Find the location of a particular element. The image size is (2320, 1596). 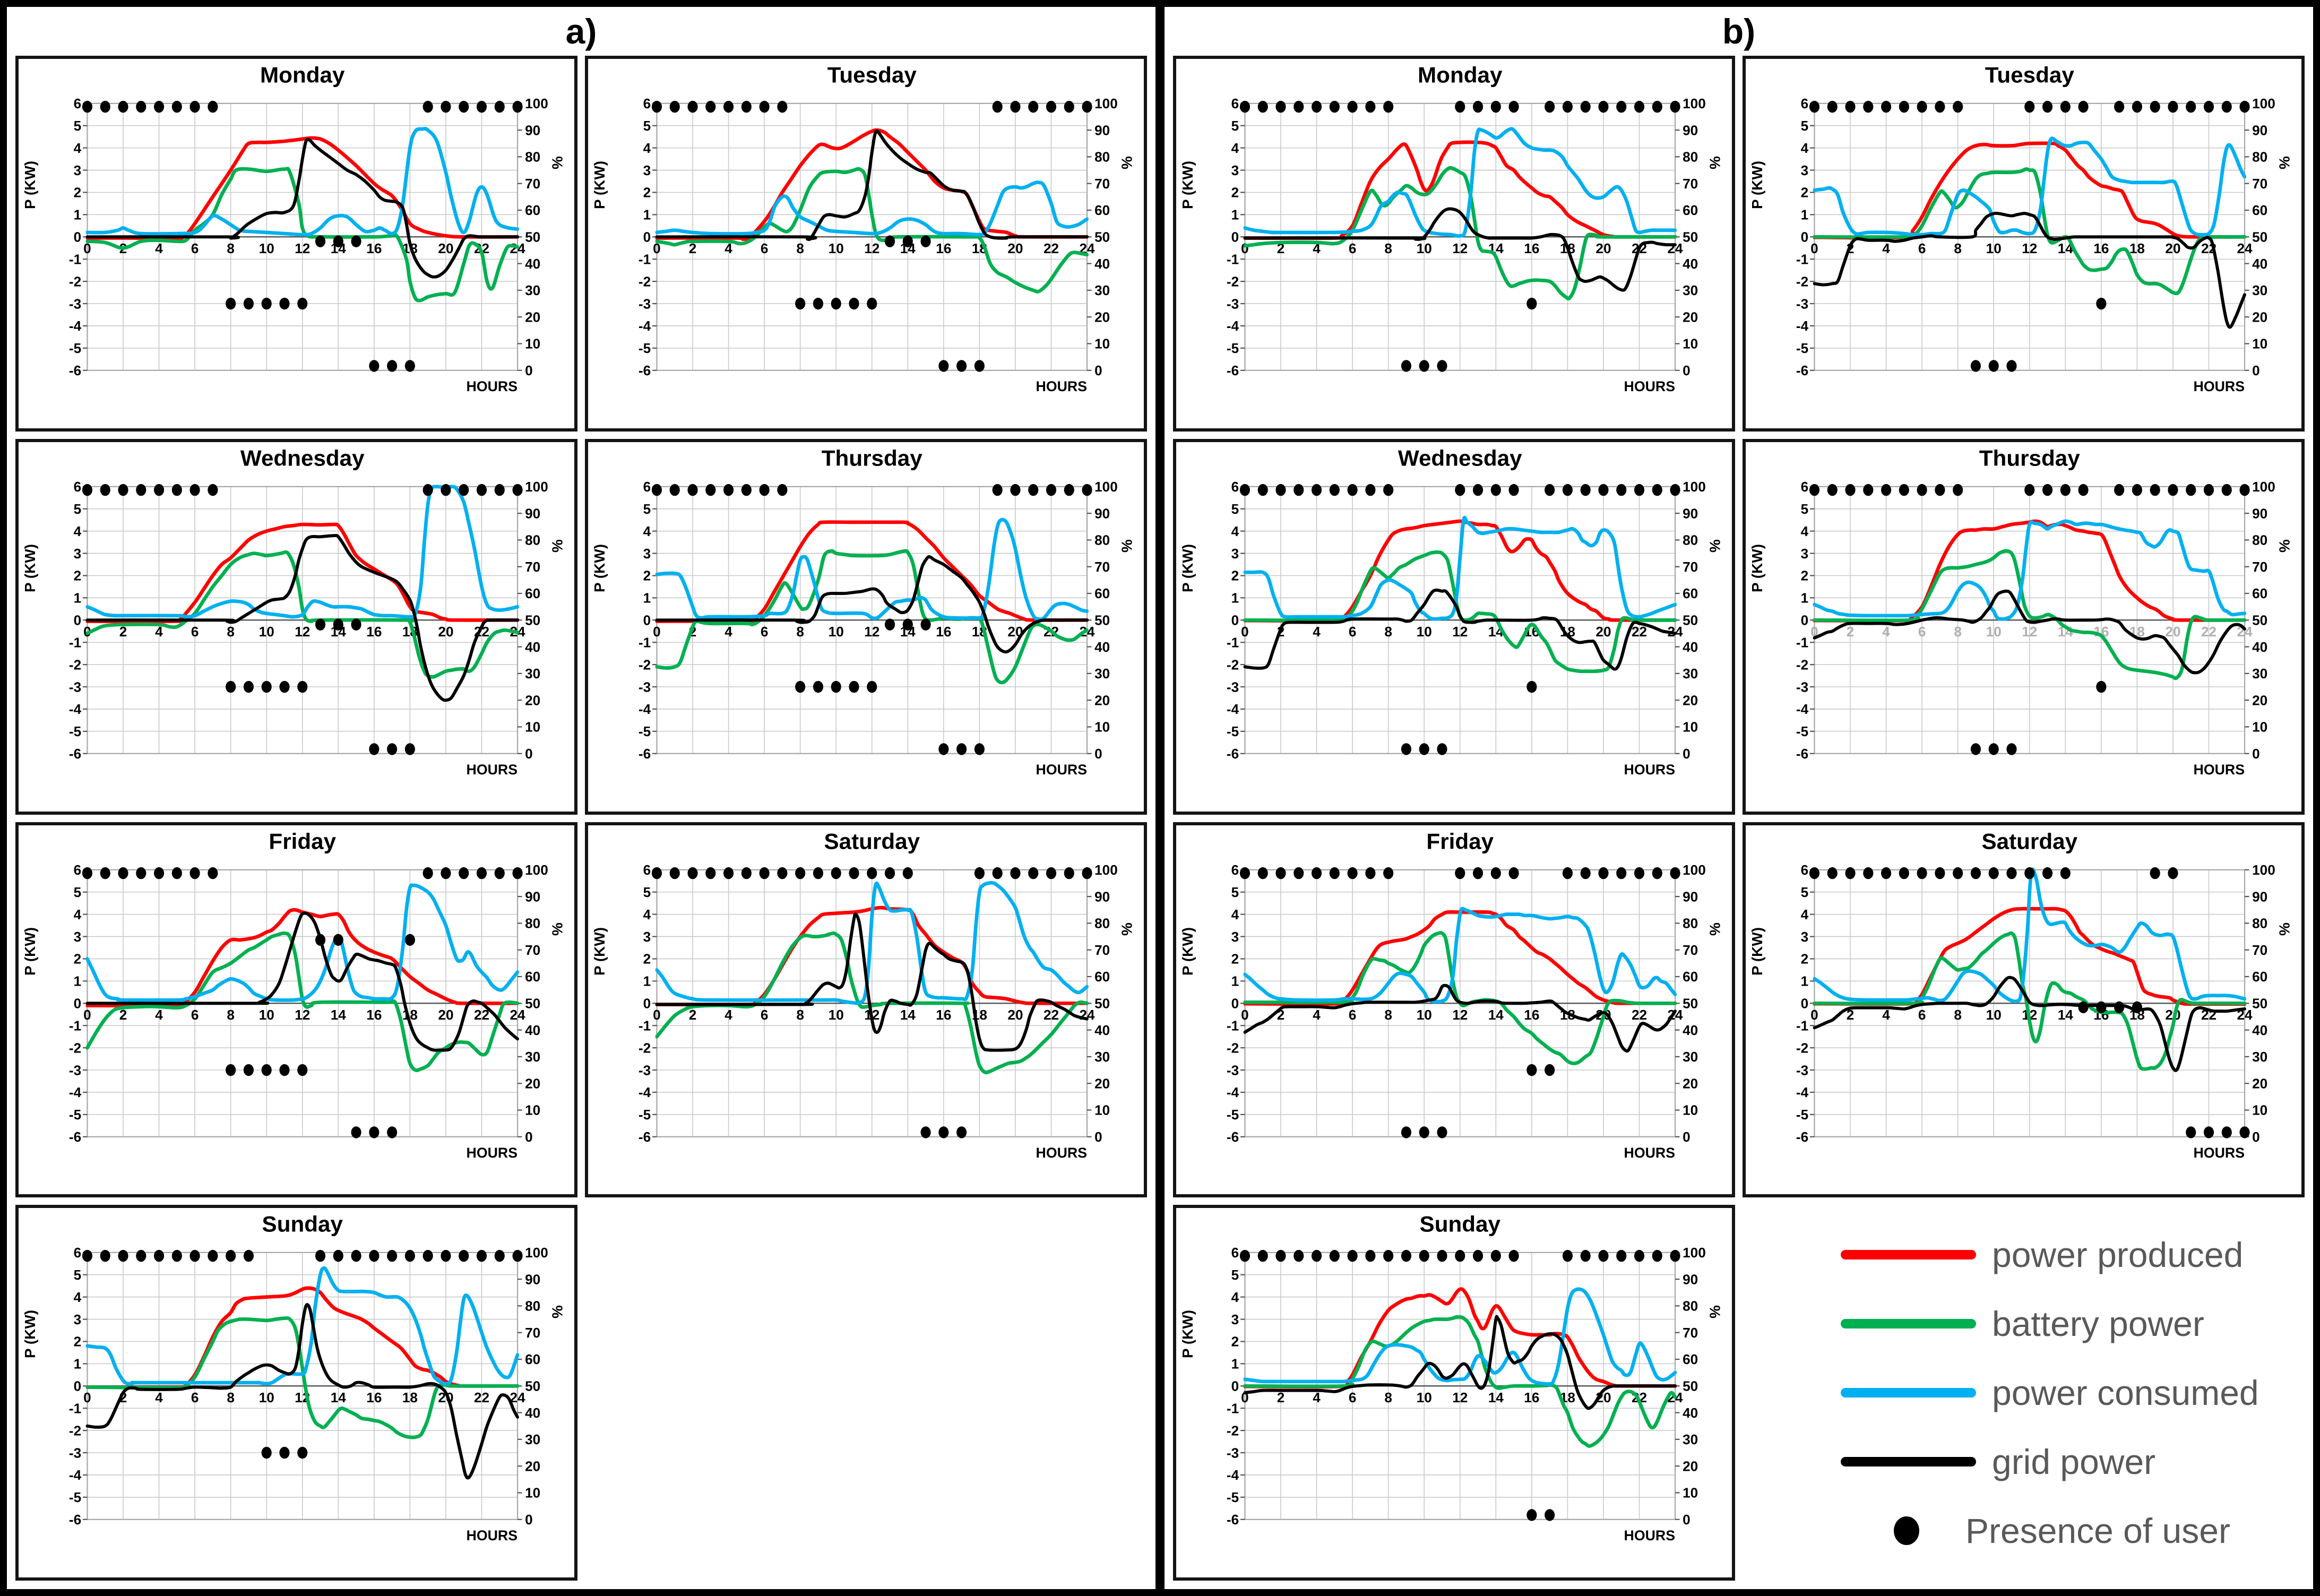

series-produced is located at coordinates (1460, 190).